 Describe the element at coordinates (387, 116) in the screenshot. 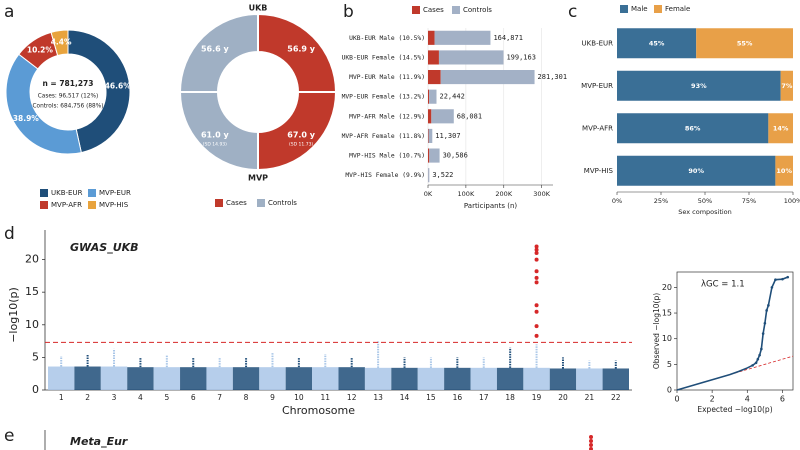

I see `y-tick-label: MVP-AFR Male (12.9%)` at that location.